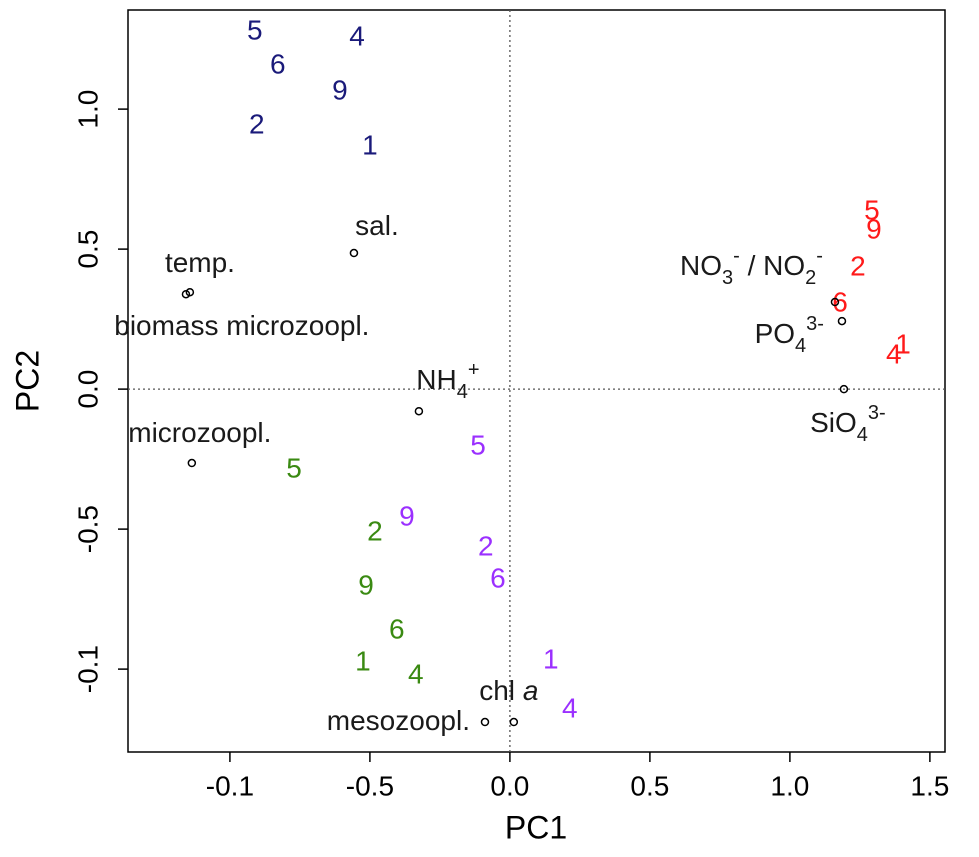  I want to click on label-part: chl, so click(501, 690).